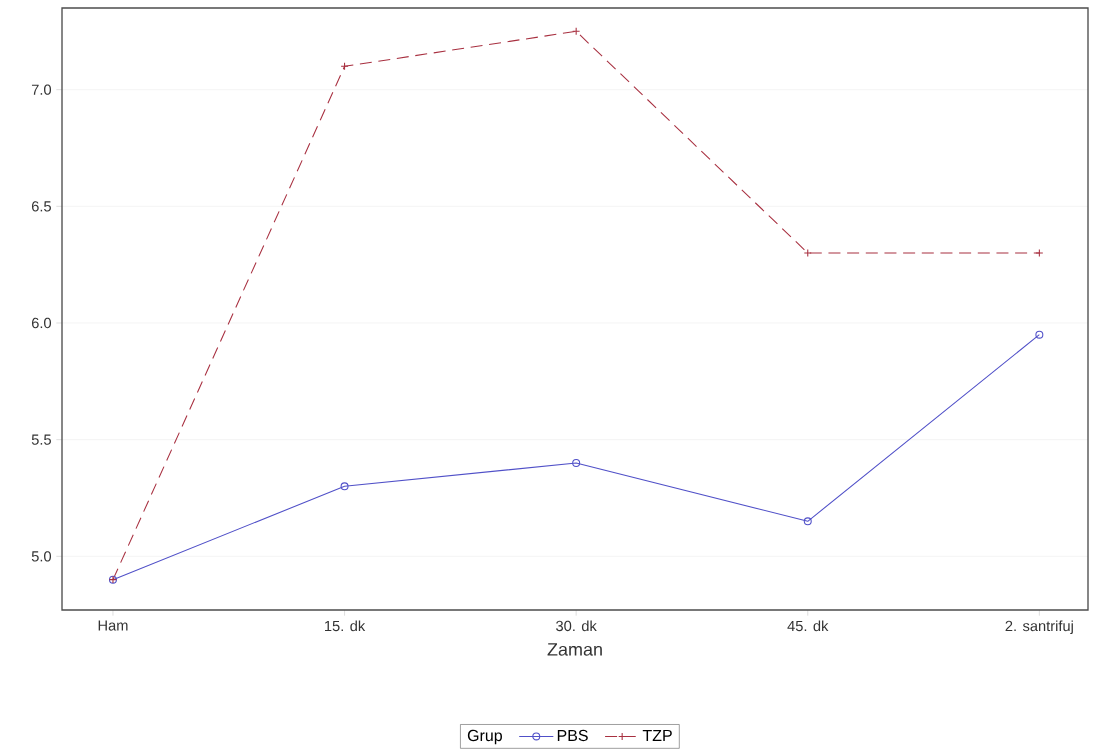  What do you see at coordinates (345, 626) in the screenshot?
I see `x-tick-label: 15. dk` at bounding box center [345, 626].